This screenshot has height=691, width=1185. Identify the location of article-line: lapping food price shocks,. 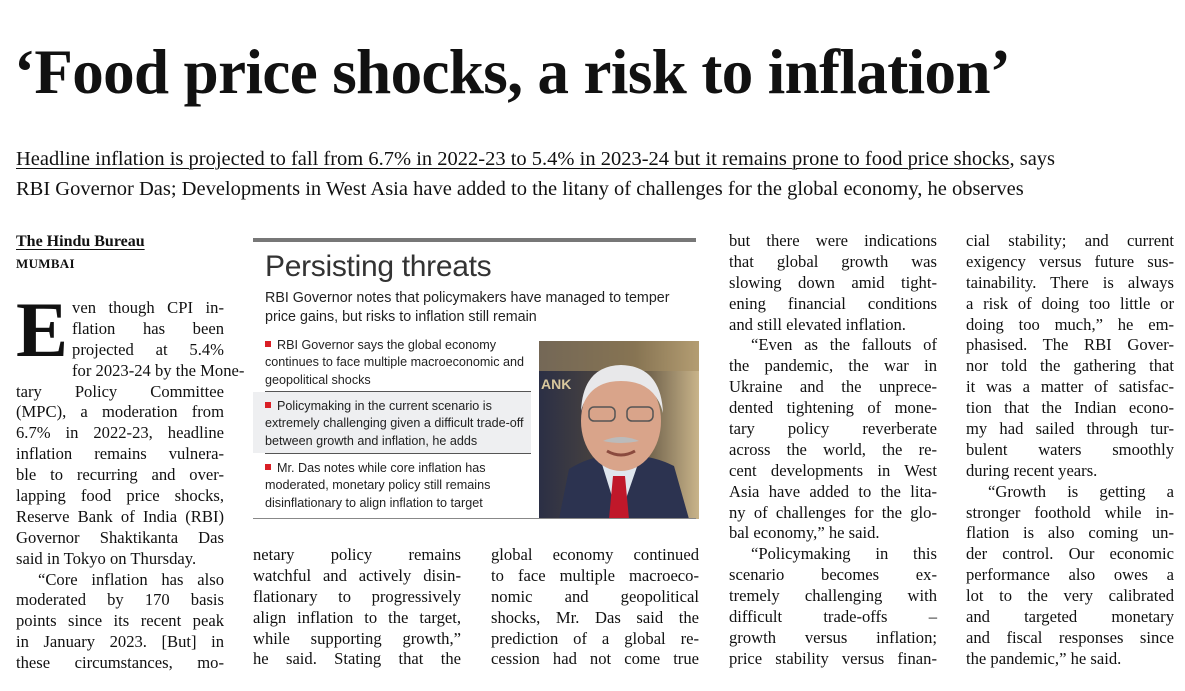
(120, 496).